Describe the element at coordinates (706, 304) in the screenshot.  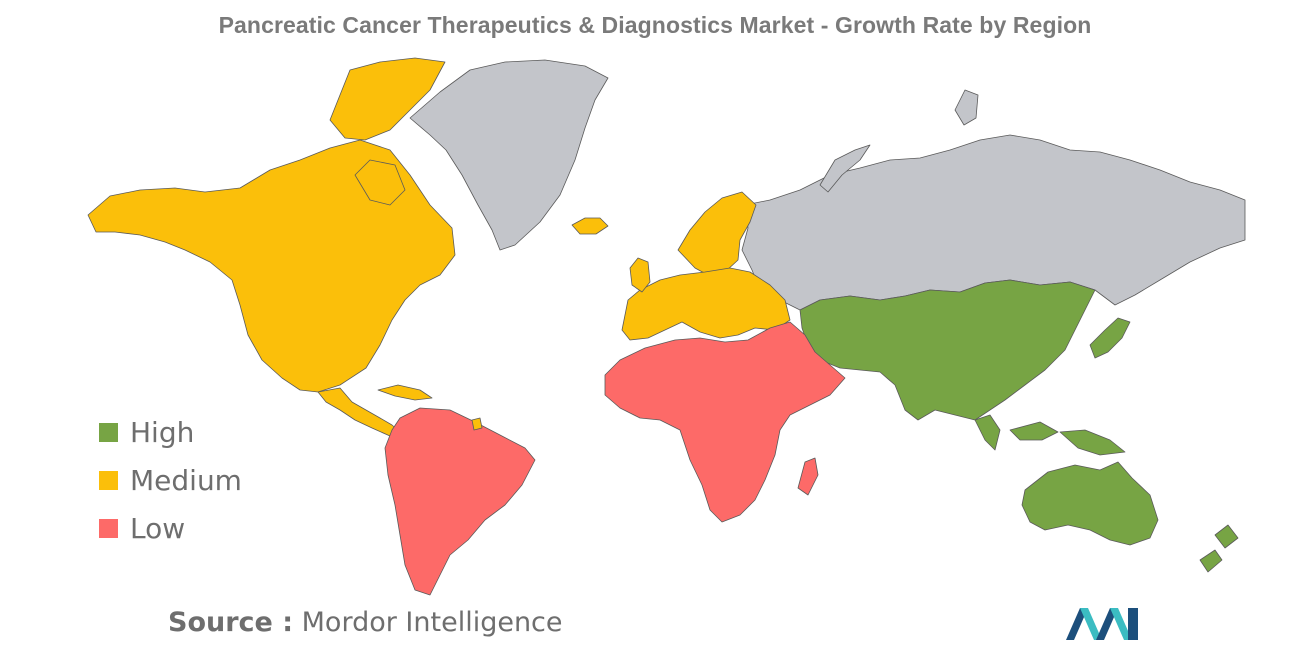
I see `region-europe` at that location.